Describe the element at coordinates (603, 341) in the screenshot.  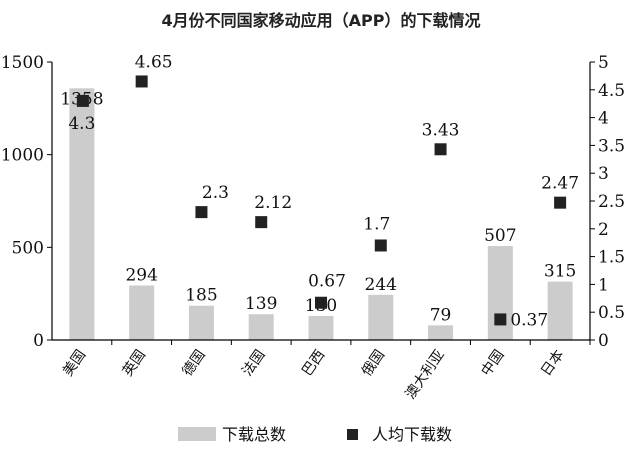
I see `y-right-tick-label: 0` at that location.